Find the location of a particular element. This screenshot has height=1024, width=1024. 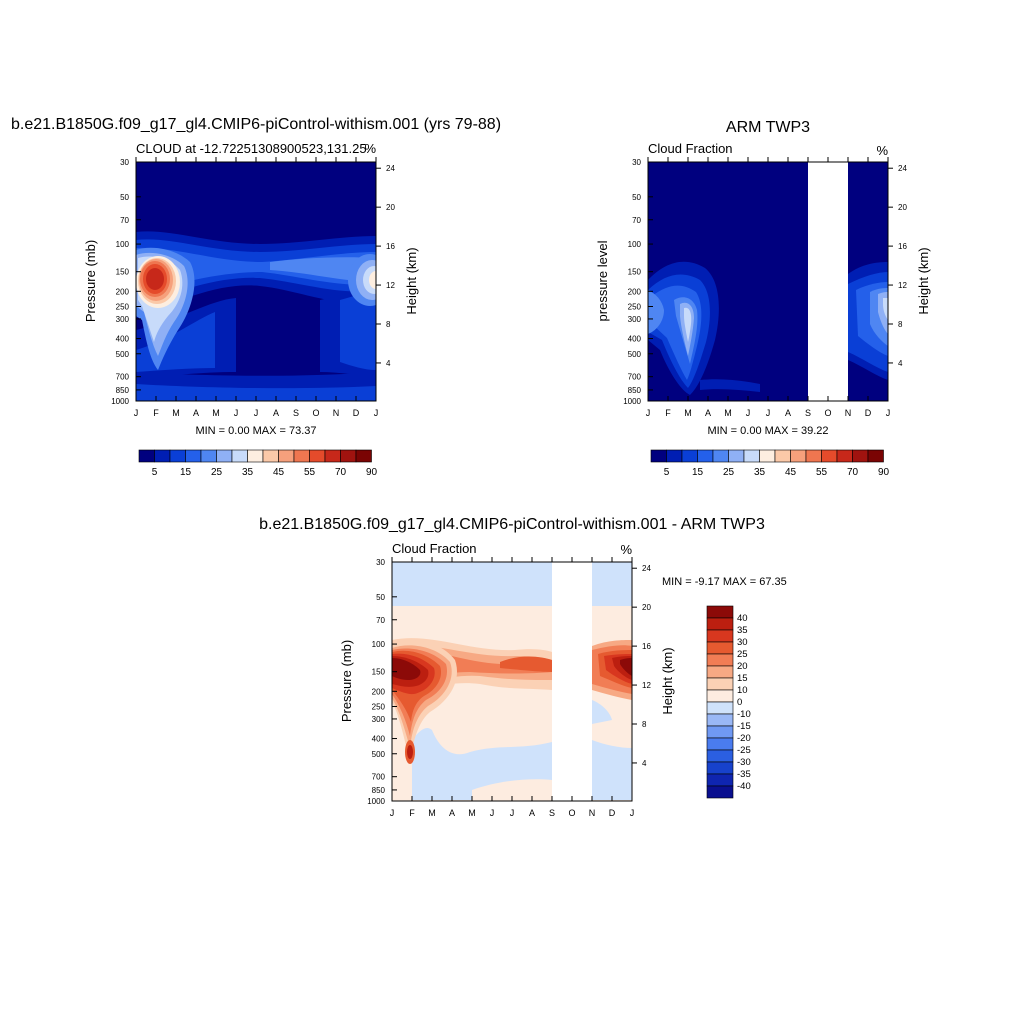

colorbar-label: 30 is located at coordinates (742, 642).